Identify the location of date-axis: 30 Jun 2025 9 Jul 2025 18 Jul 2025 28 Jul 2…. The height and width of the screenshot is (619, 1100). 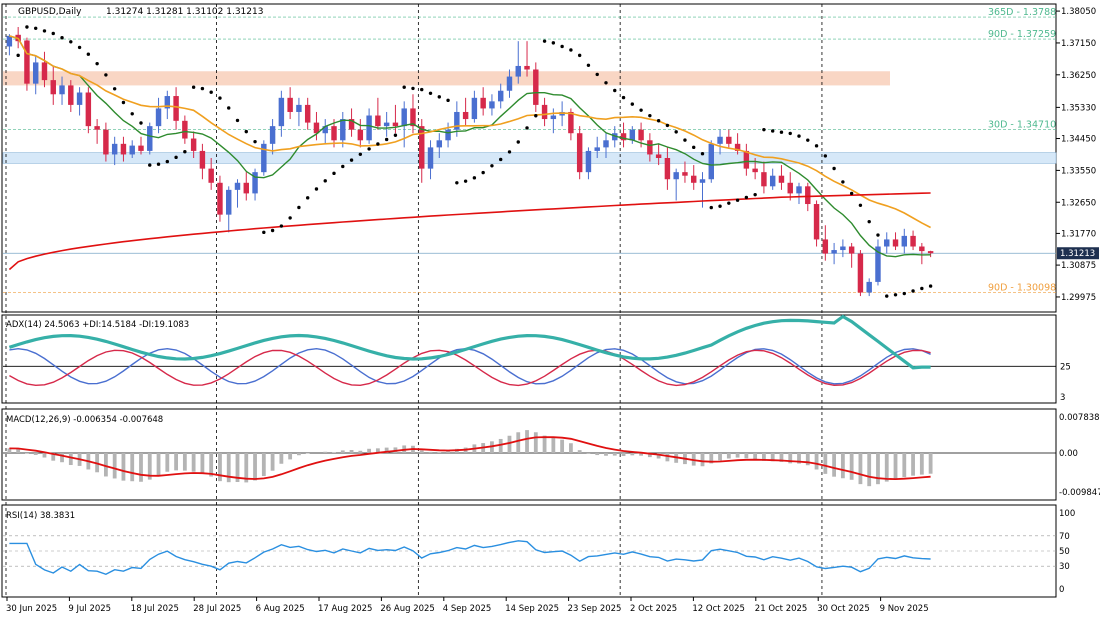
(467, 605).